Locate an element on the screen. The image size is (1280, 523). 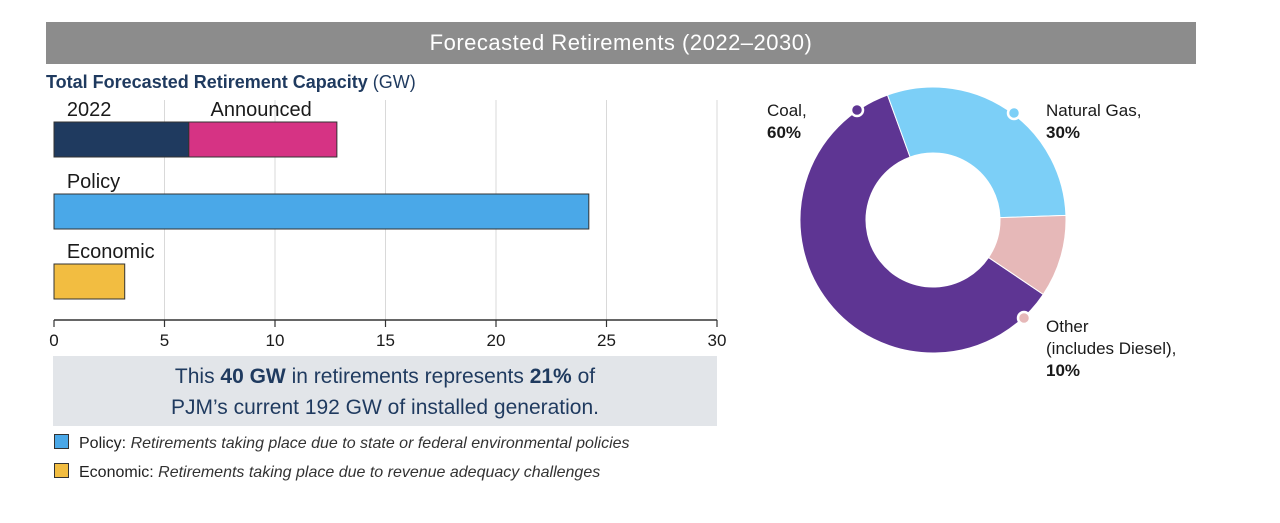
x-tick-label: 30 is located at coordinates (717, 340).